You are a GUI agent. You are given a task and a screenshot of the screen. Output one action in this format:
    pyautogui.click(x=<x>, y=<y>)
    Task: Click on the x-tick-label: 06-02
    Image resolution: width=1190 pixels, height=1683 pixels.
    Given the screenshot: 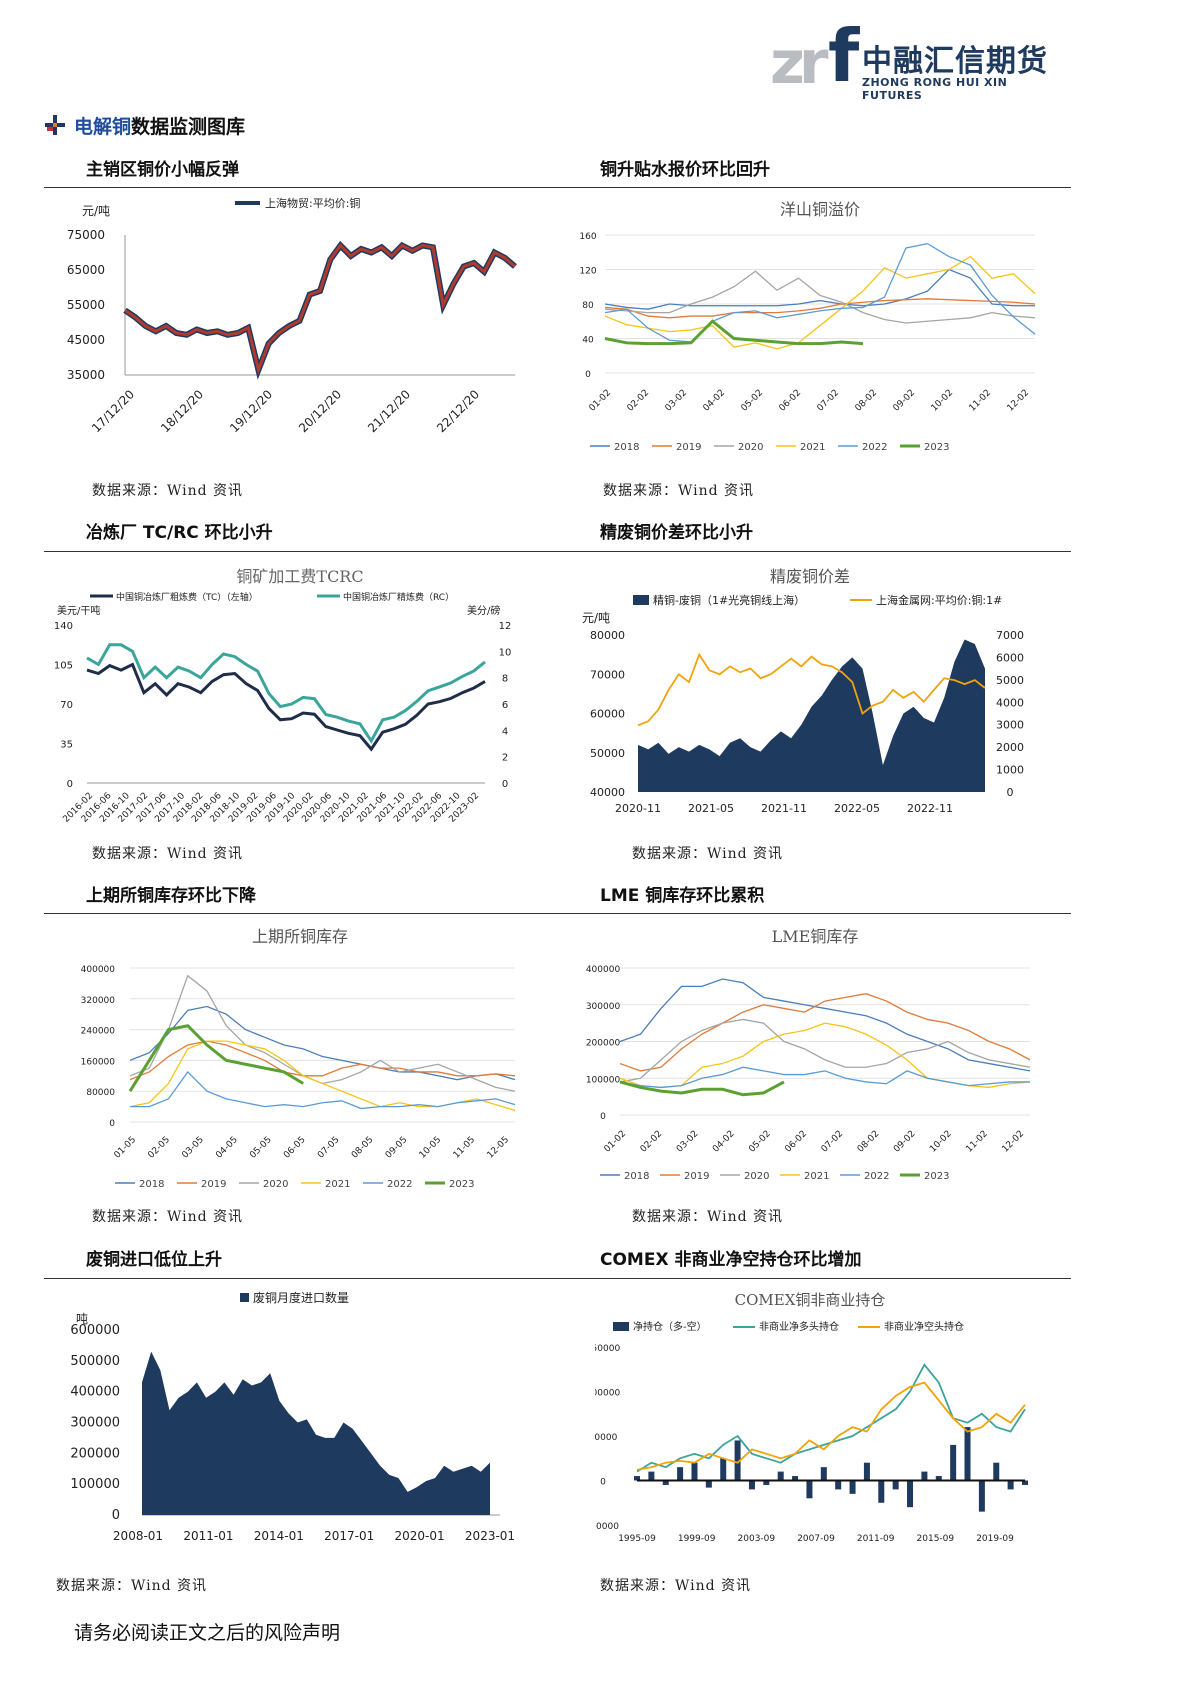 What is the action you would take?
    pyautogui.click(x=796, y=1142)
    